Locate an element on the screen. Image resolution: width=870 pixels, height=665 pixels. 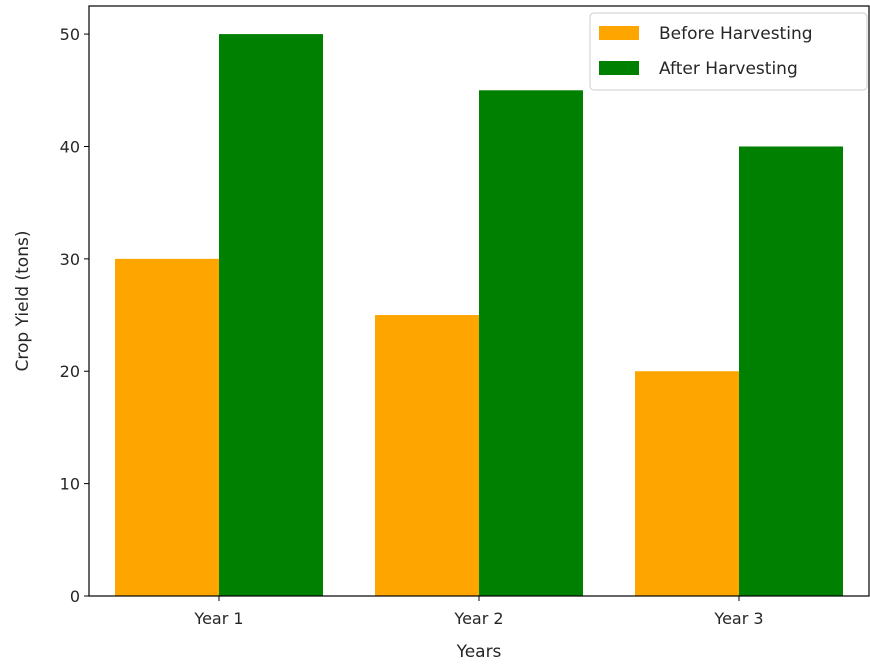
y-tick-label: 30 is located at coordinates (70, 259).